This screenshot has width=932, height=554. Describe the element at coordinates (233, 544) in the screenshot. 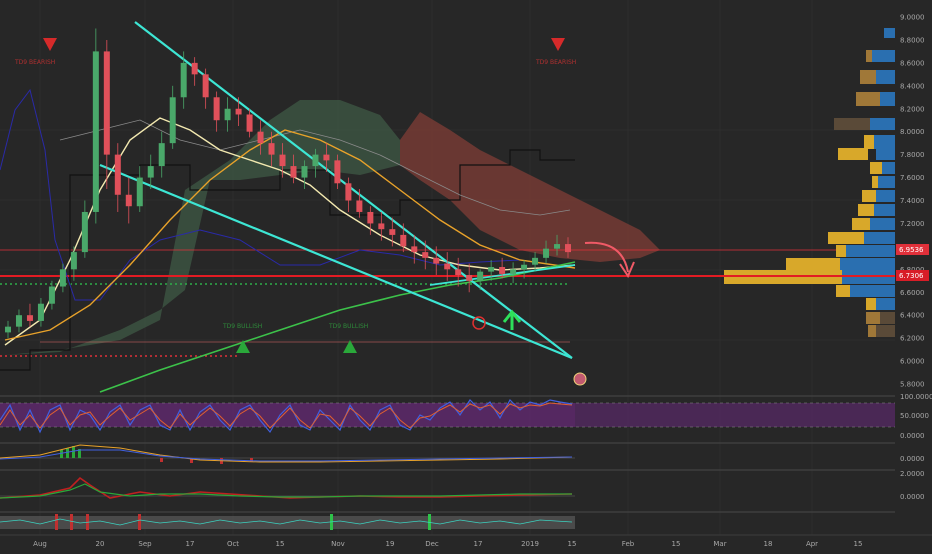

I see `x-tick-label: Oct` at that location.